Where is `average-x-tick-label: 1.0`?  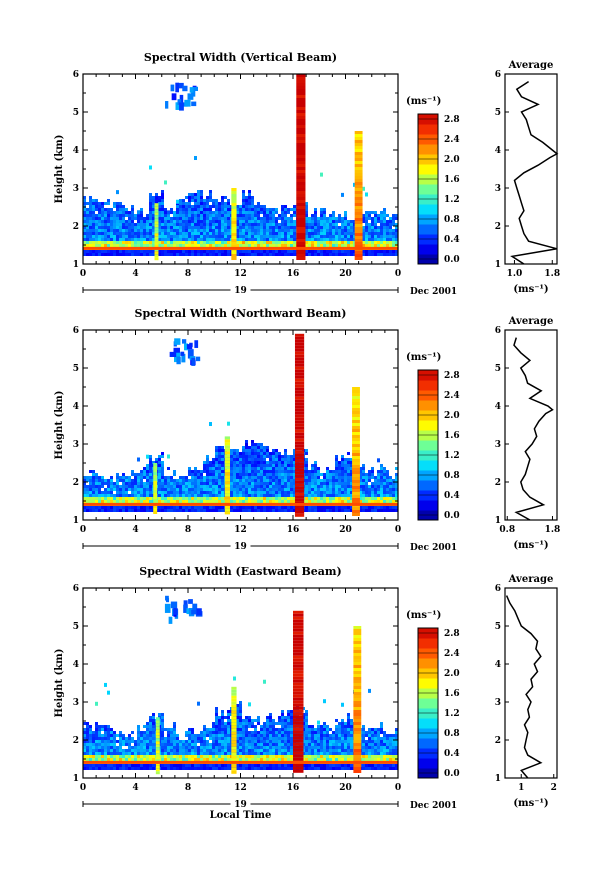
average-x-tick-label: 1.0 is located at coordinates (515, 274).